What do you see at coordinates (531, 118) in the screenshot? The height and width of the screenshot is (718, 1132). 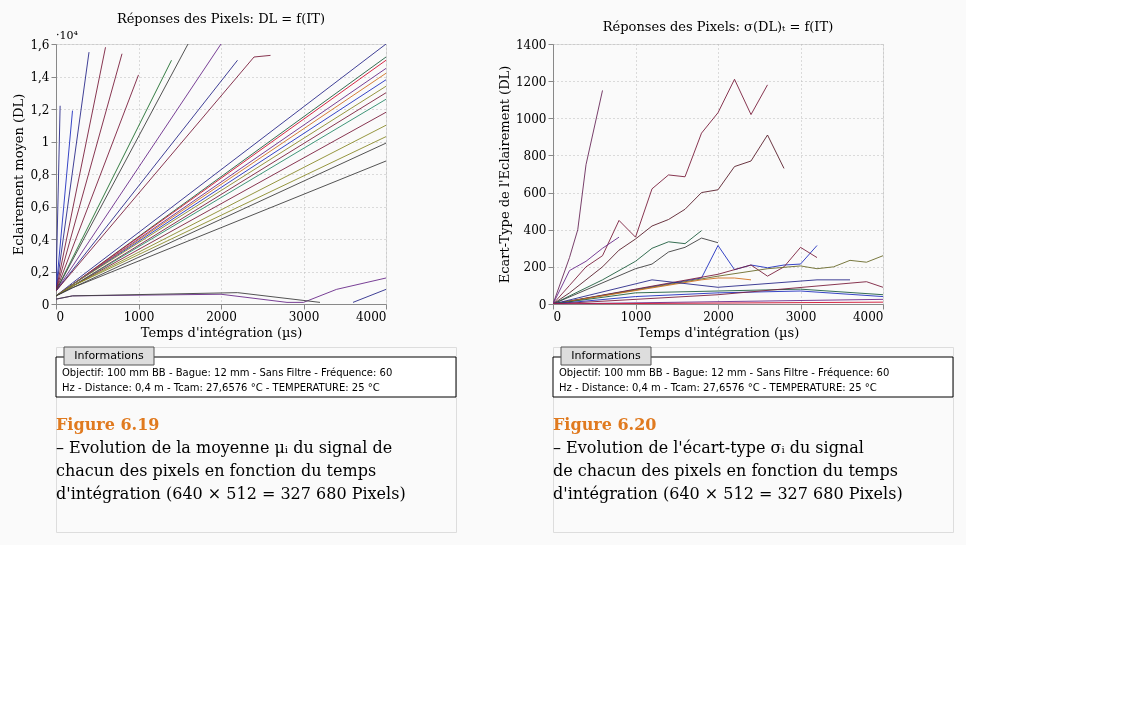 I see `y-tick-label: 1000` at bounding box center [531, 118].